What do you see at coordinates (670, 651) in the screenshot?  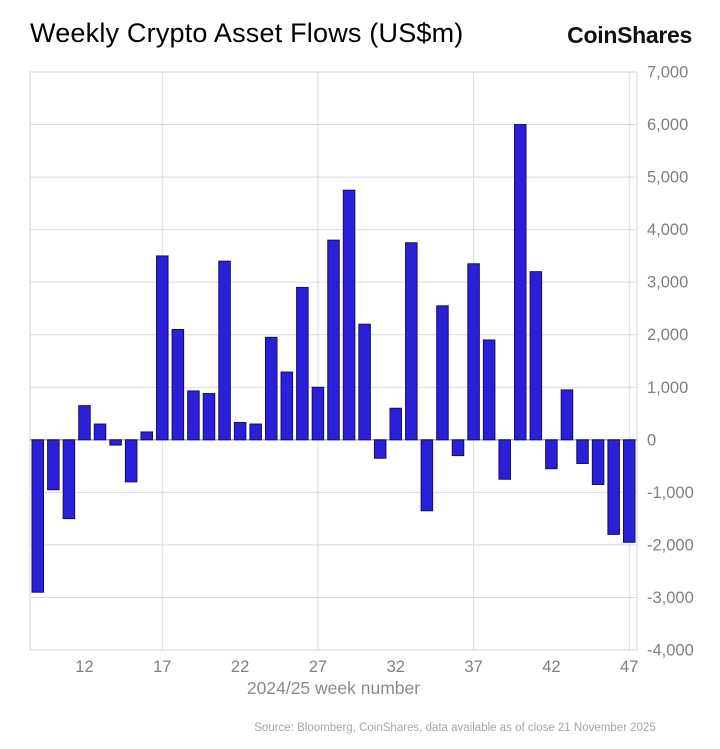 I see `y-tick-label: -4,000` at bounding box center [670, 651].